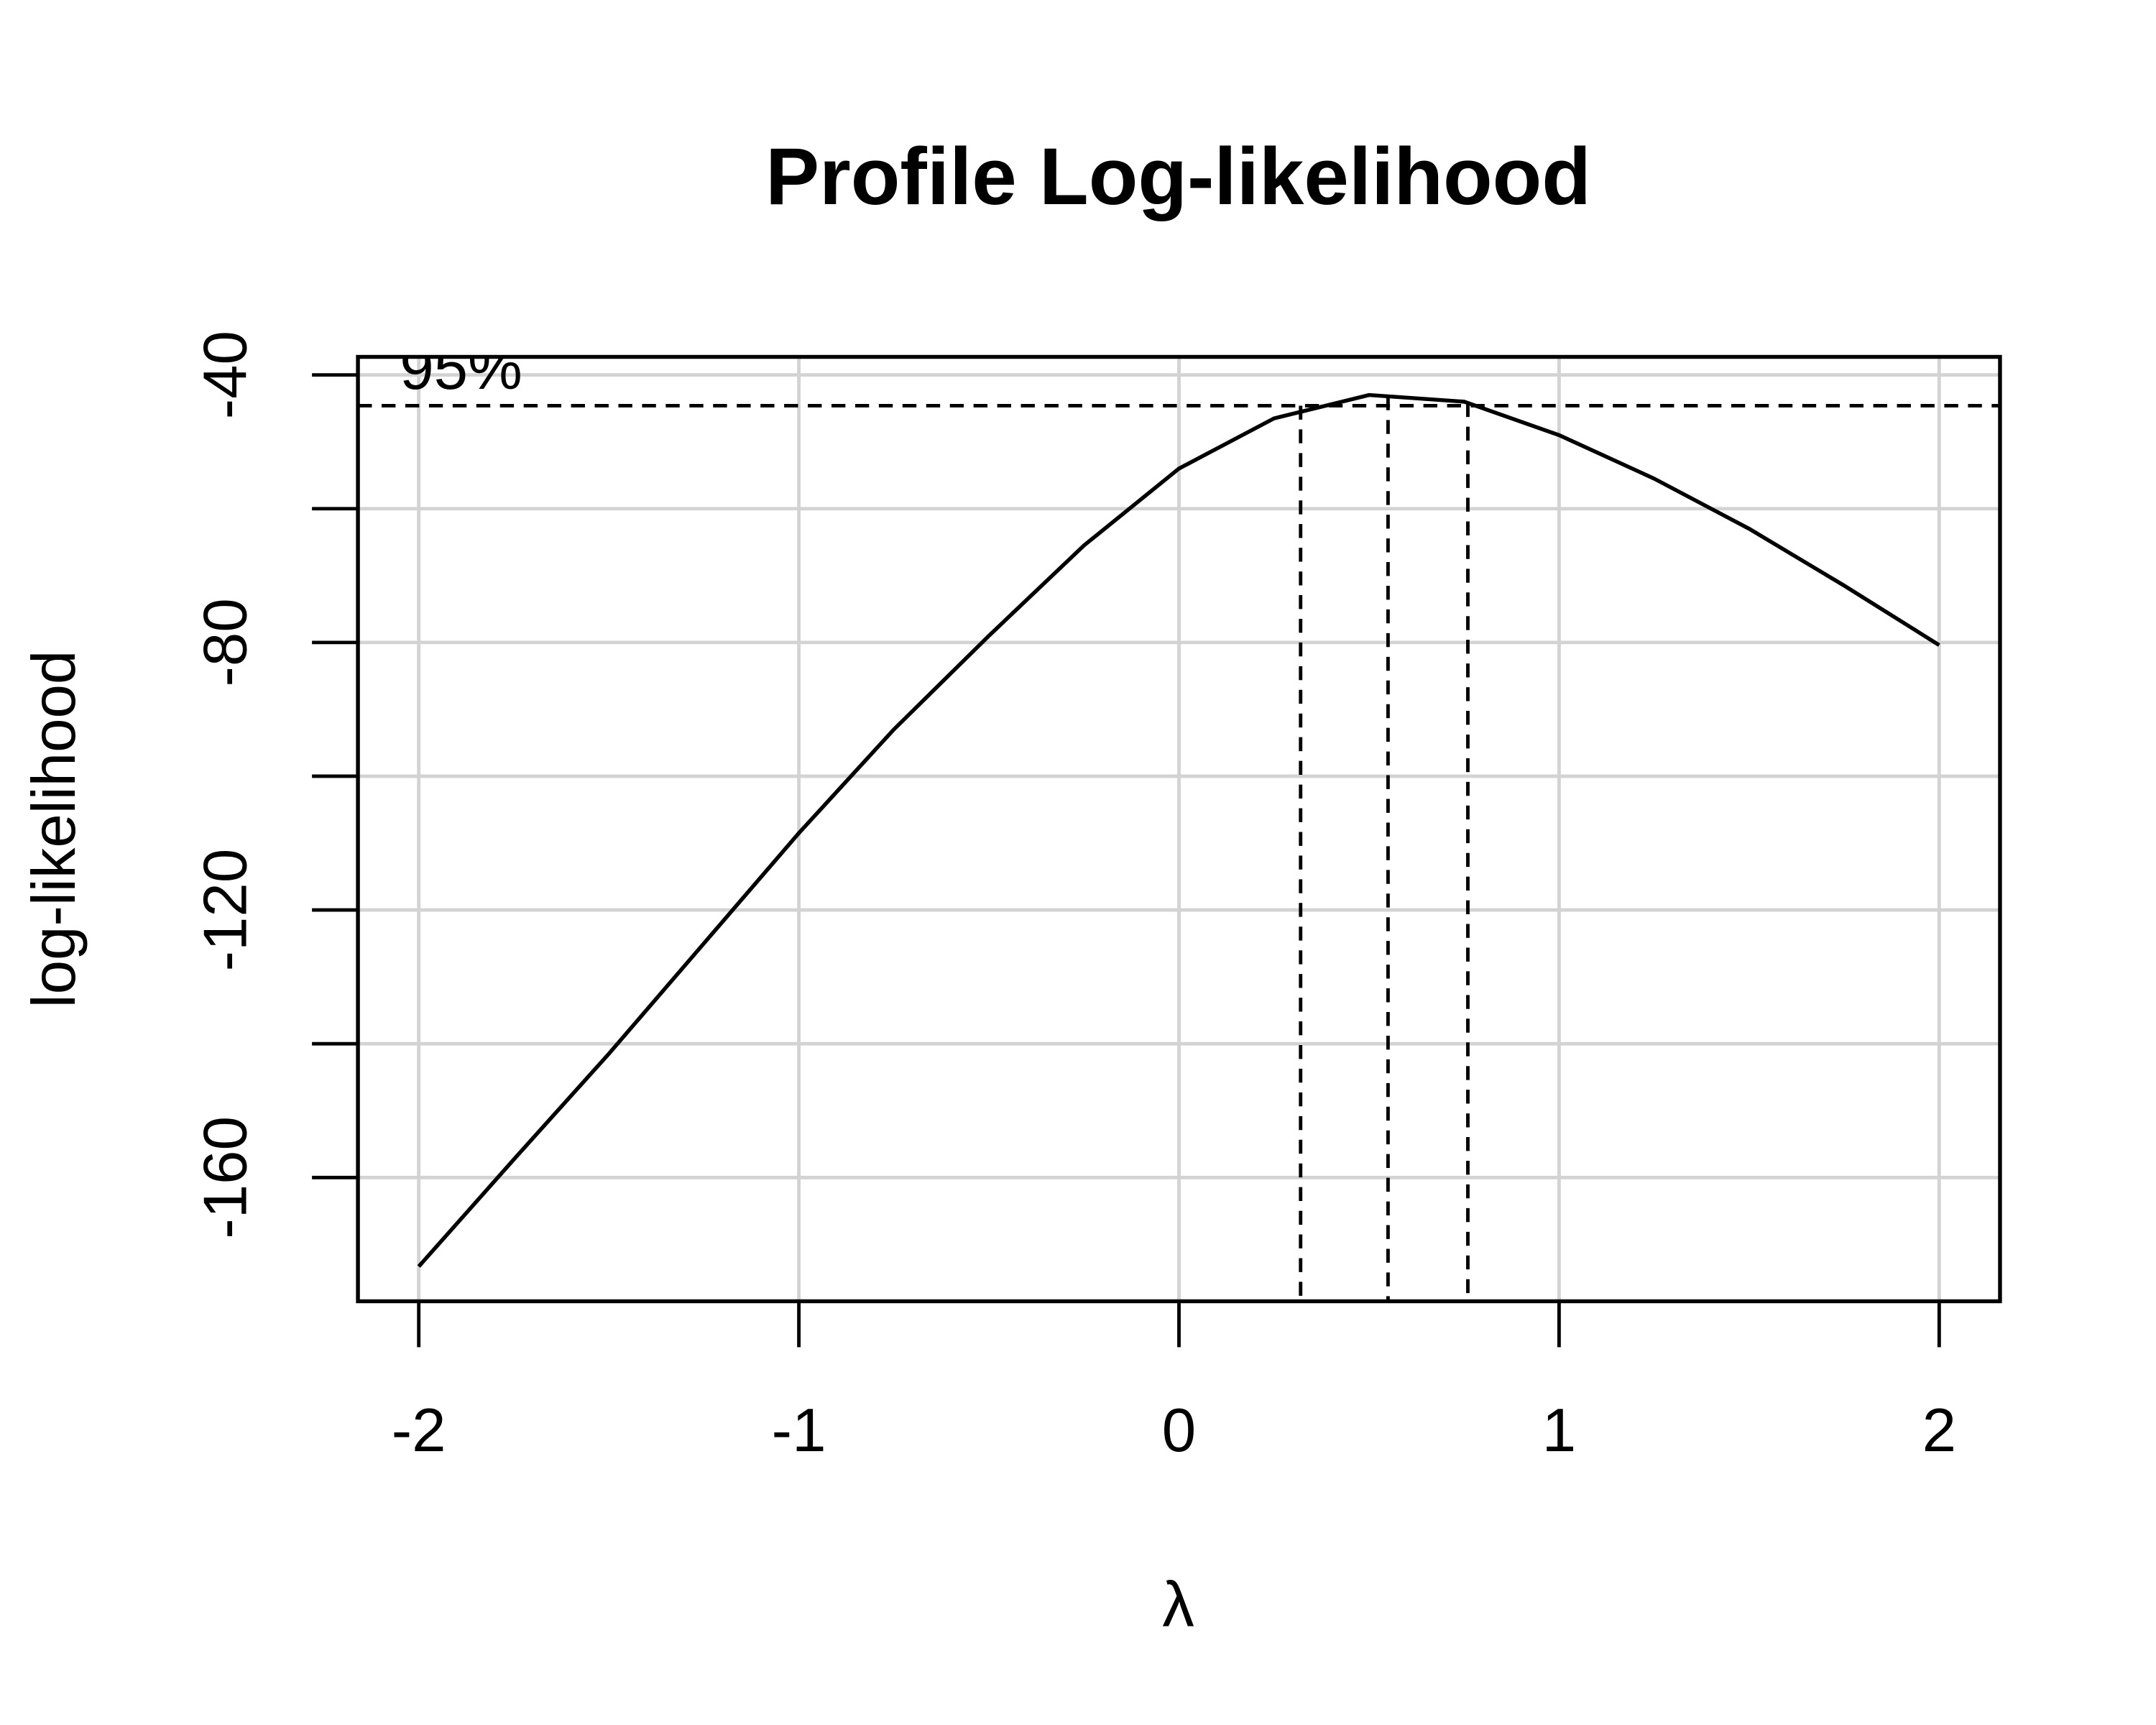  I want to click on x-tick-label: 2, so click(1939, 1431).